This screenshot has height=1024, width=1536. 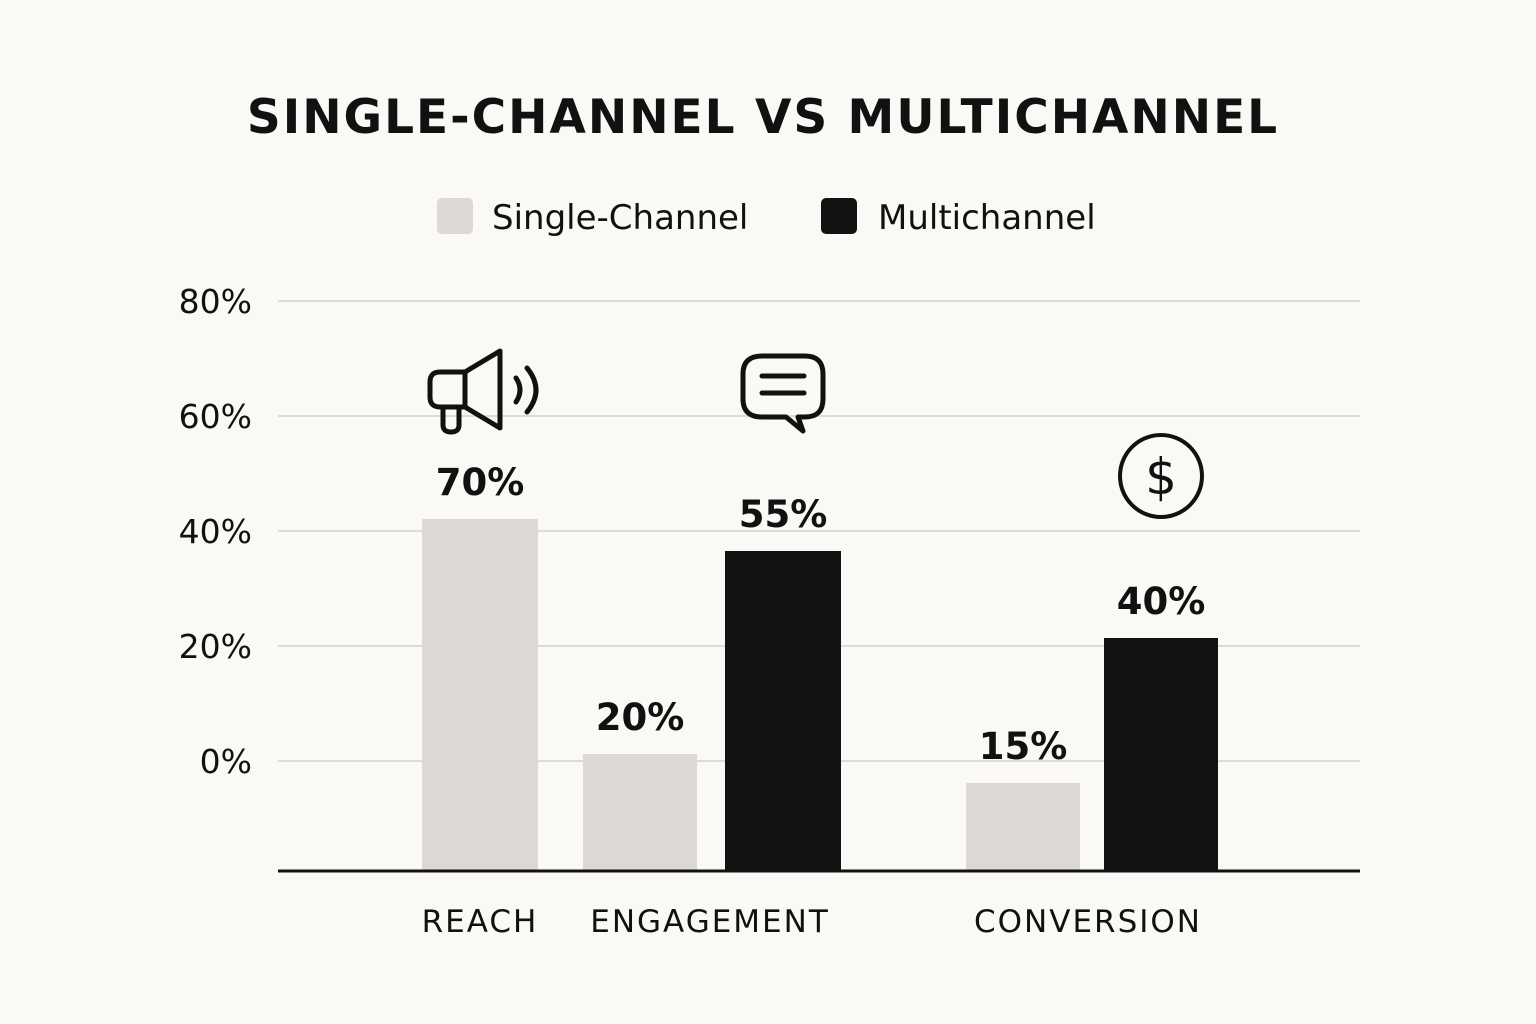 I want to click on y-tick-label-60: 60%, so click(x=215, y=416).